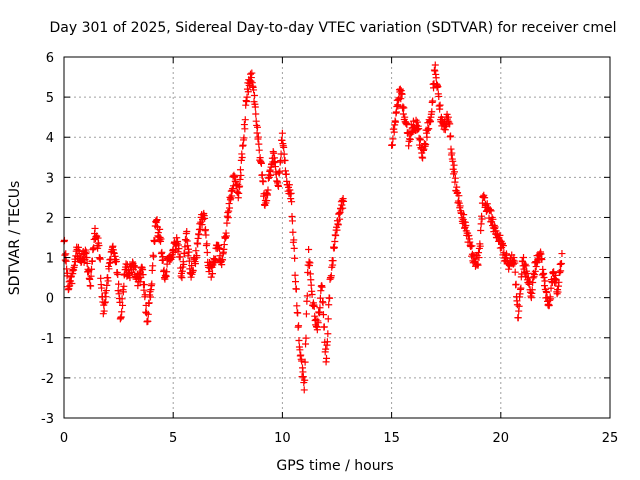 The image size is (640, 480). I want to click on y-tick-label: 1, so click(50, 259).